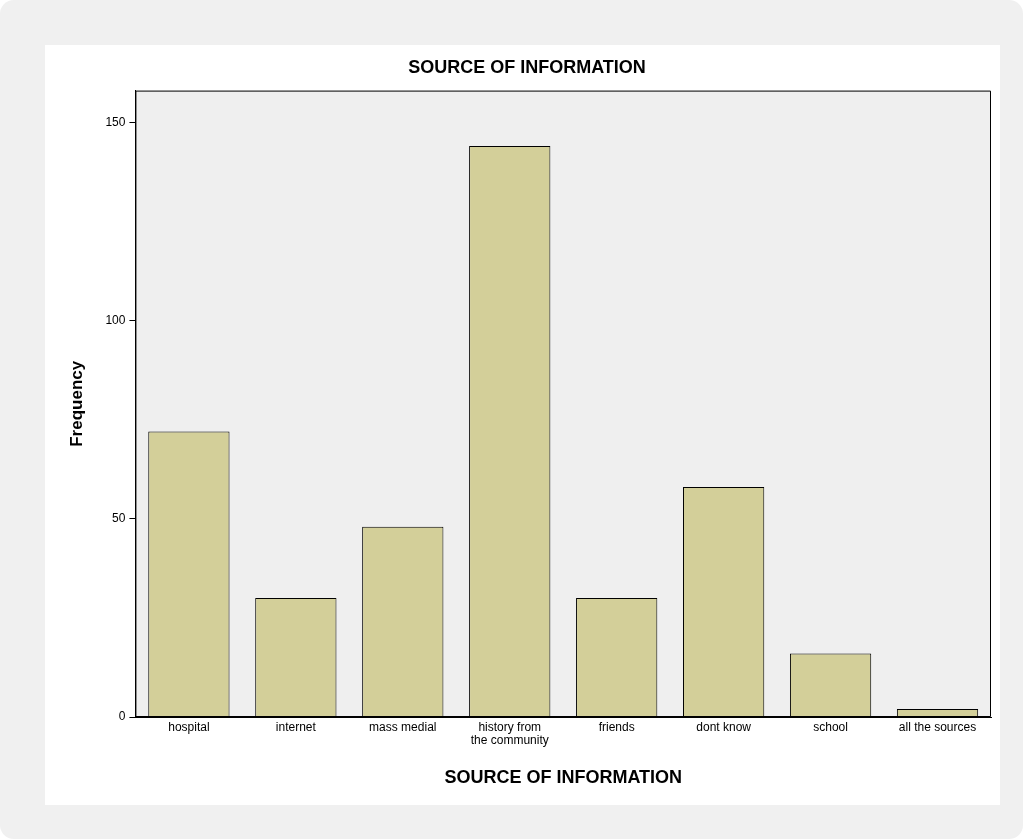  Describe the element at coordinates (563, 777) in the screenshot. I see `x-axis-title: SOURCE OF INFORMATION` at that location.